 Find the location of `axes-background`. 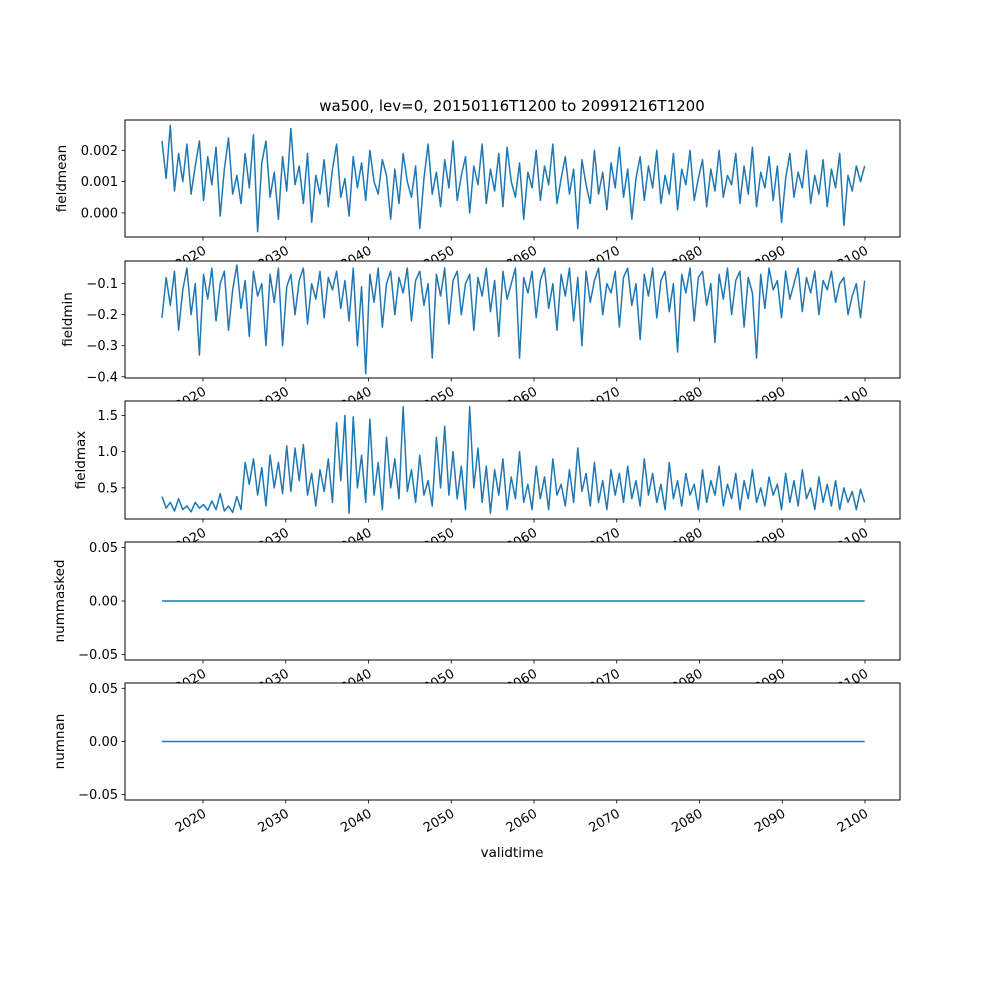

axes-background is located at coordinates (512, 178).